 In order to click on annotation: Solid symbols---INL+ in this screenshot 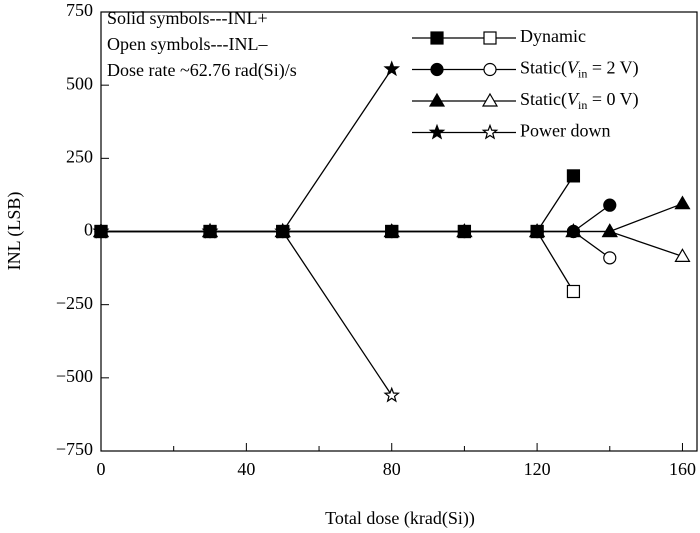, I will do `click(187, 18)`.